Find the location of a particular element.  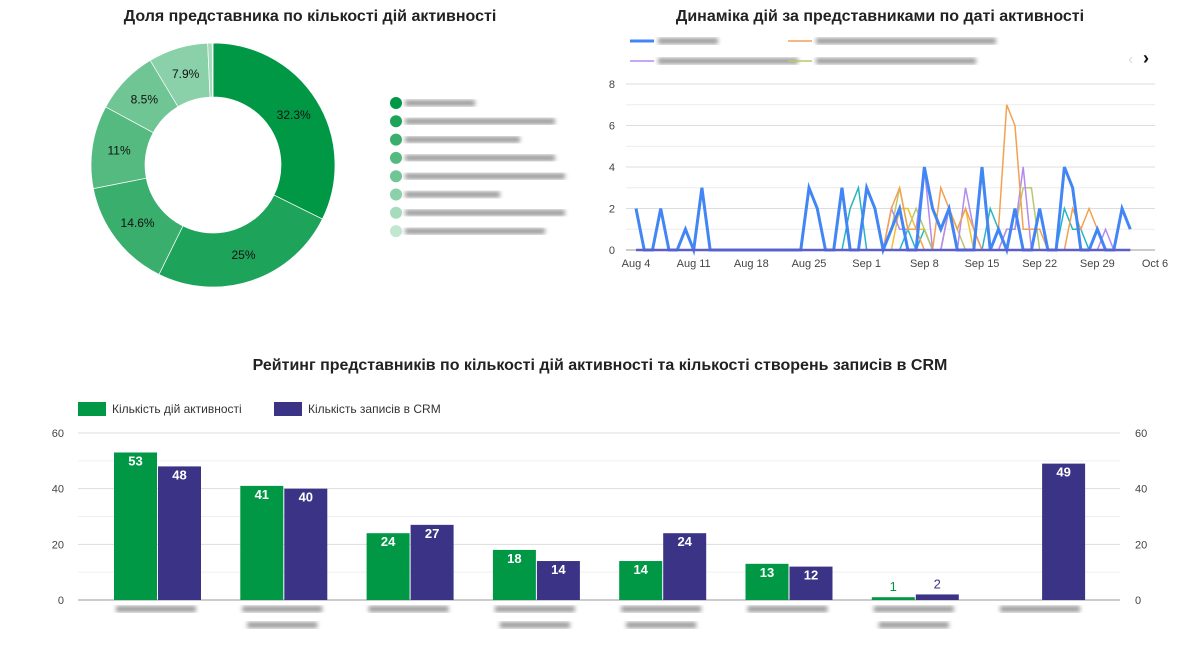

x-tick-label: Aug 18 is located at coordinates (751, 264).